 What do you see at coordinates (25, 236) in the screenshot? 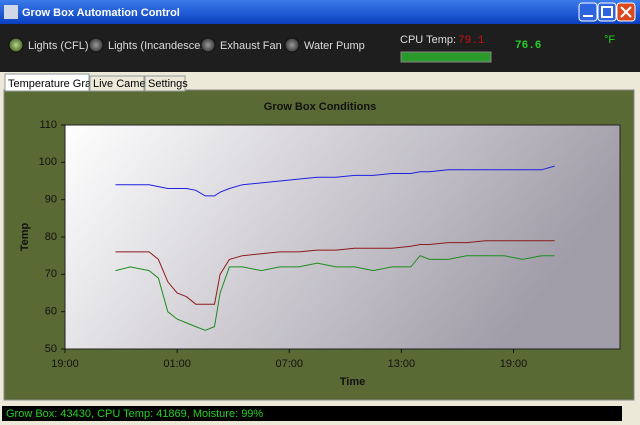
I see `y-axis-label: Temp` at bounding box center [25, 236].